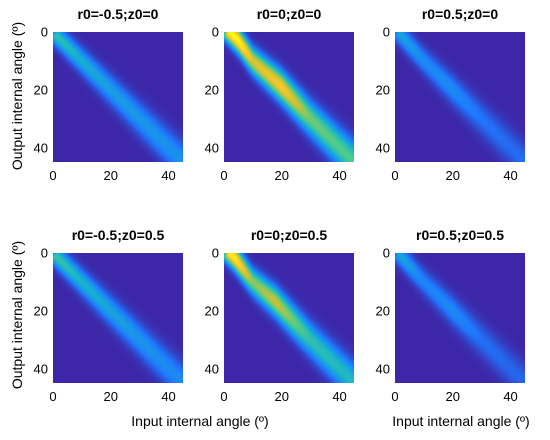 The width and height of the screenshot is (550, 440). Describe the element at coordinates (460, 235) in the screenshot. I see `panel-title: r0=0.5;z0=0.5` at that location.